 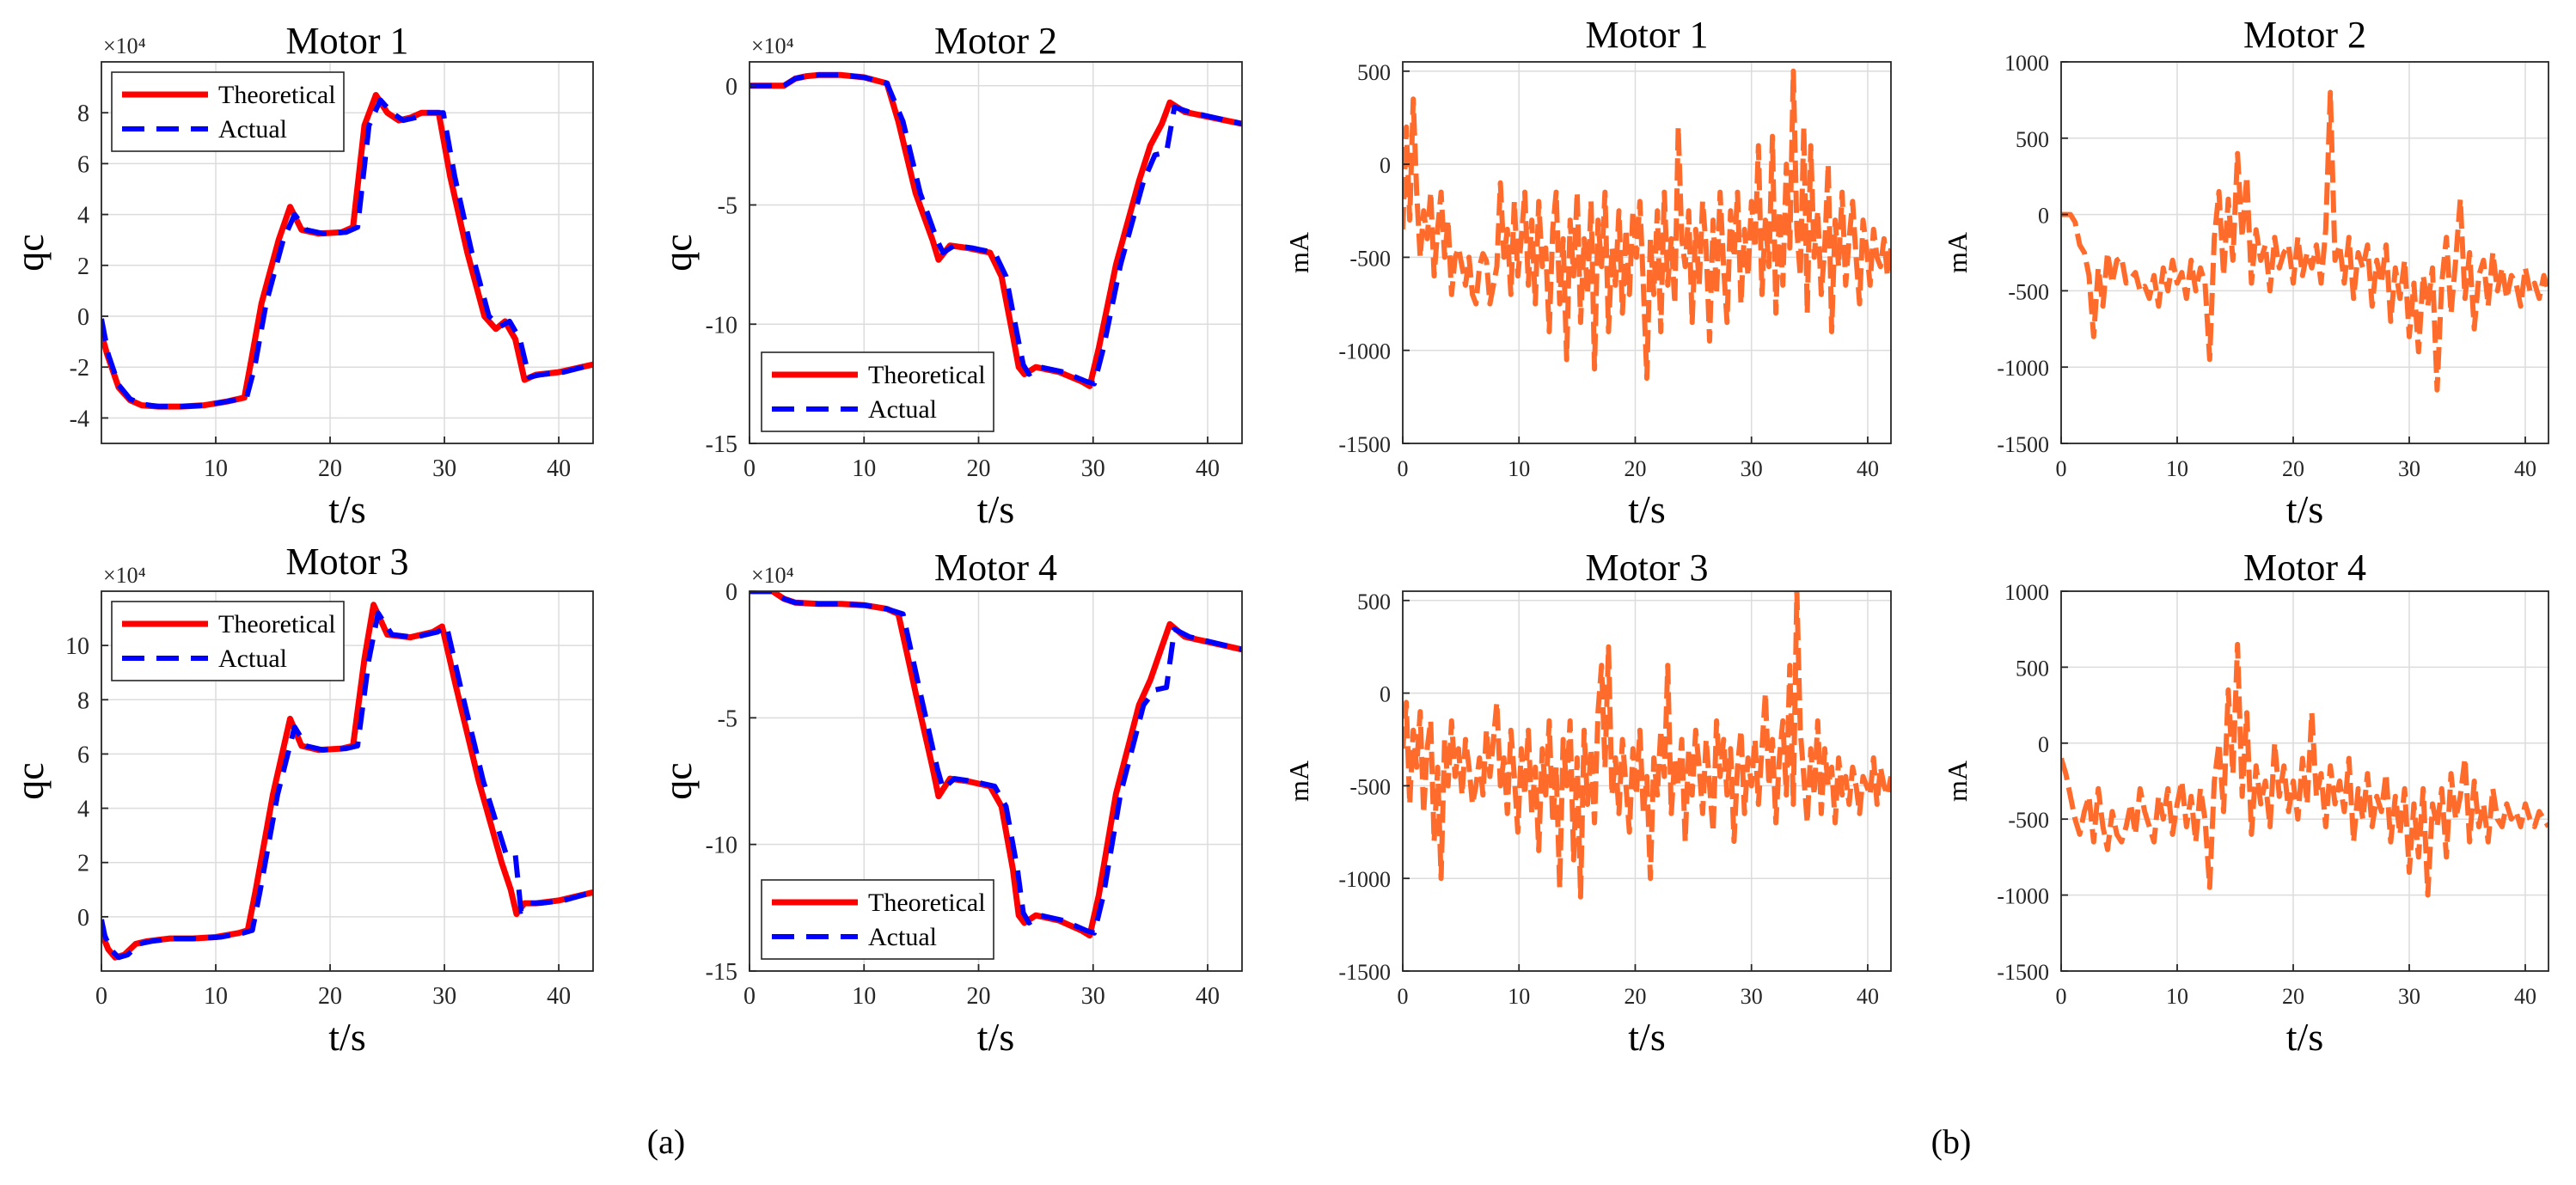 I want to click on legend-box, so click(x=228, y=641).